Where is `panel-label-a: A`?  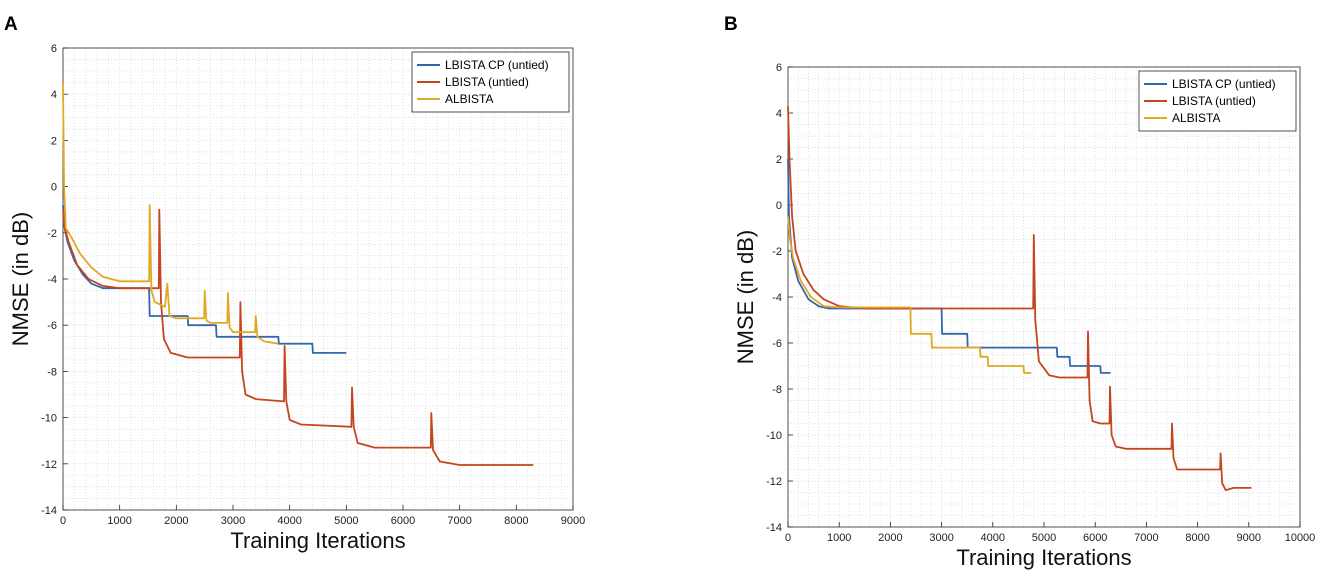
panel-label-a: A is located at coordinates (11, 24).